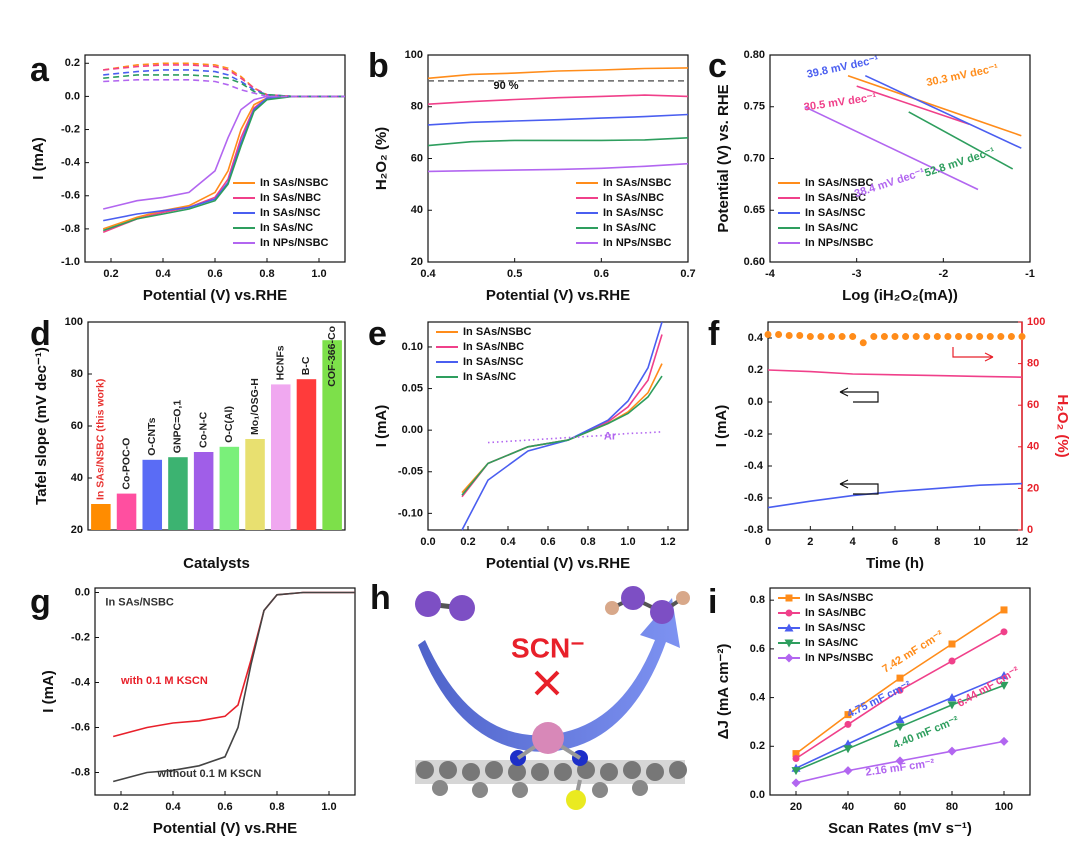  Describe the element at coordinates (216, 563) in the screenshot. I see `x-axis-title: Catalysts` at that location.